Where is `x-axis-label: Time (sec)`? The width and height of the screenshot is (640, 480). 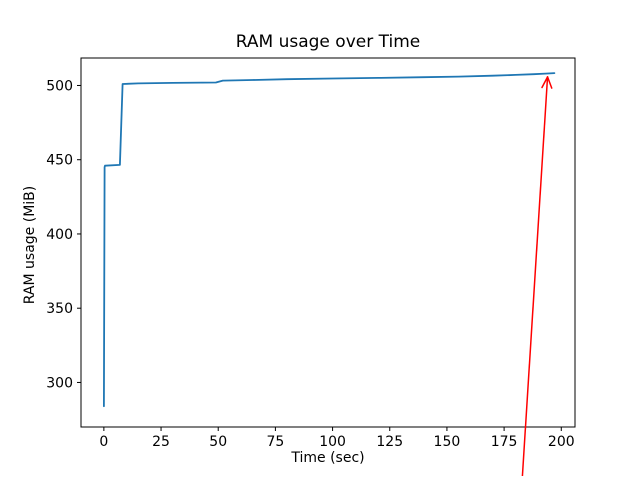
x-axis-label: Time (sec) is located at coordinates (327, 458).